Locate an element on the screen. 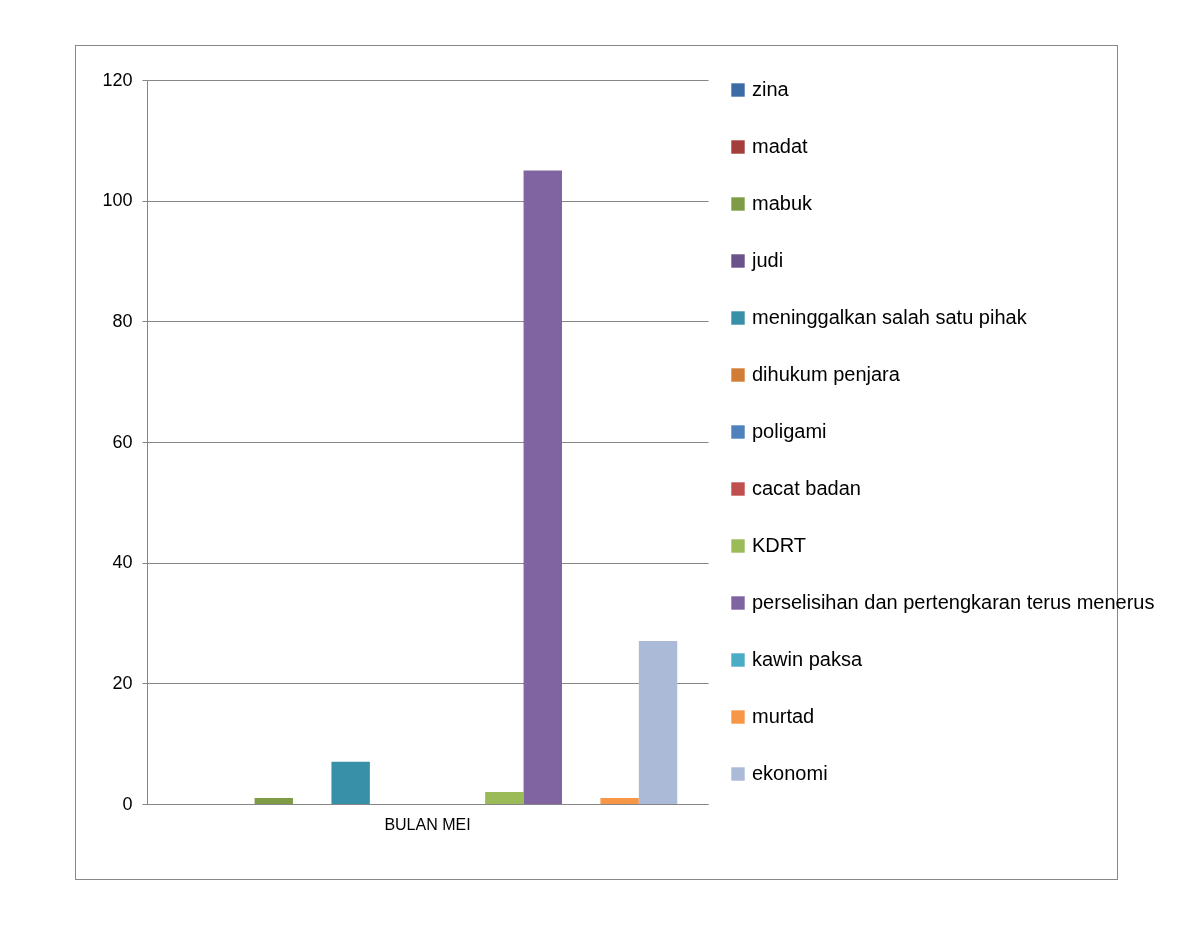  legend-label: dihukum penjara is located at coordinates (826, 374).